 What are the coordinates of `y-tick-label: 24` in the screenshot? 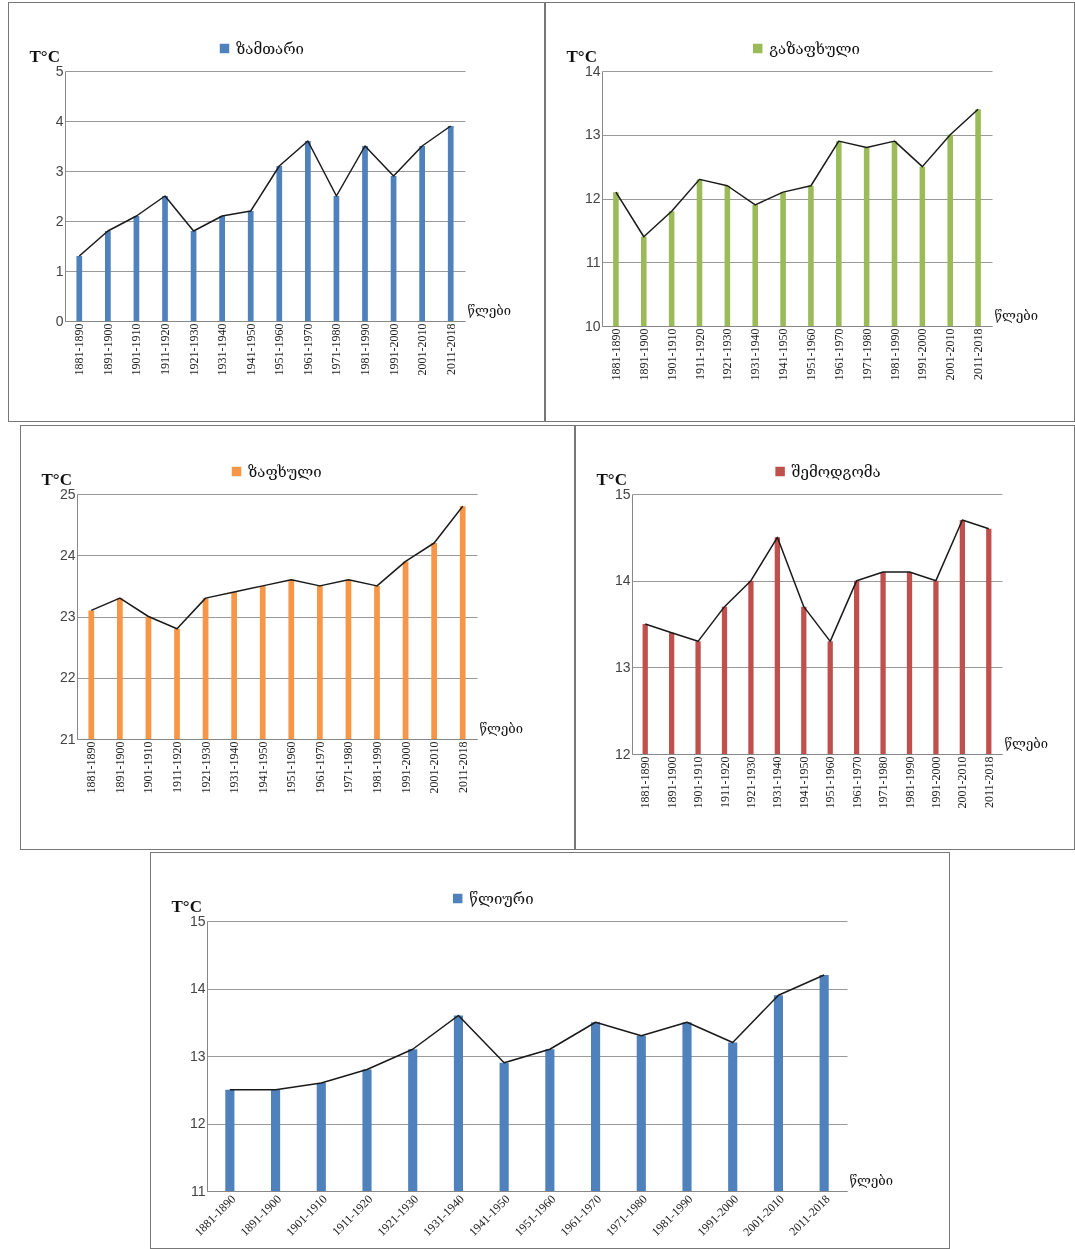 It's located at (67, 554).